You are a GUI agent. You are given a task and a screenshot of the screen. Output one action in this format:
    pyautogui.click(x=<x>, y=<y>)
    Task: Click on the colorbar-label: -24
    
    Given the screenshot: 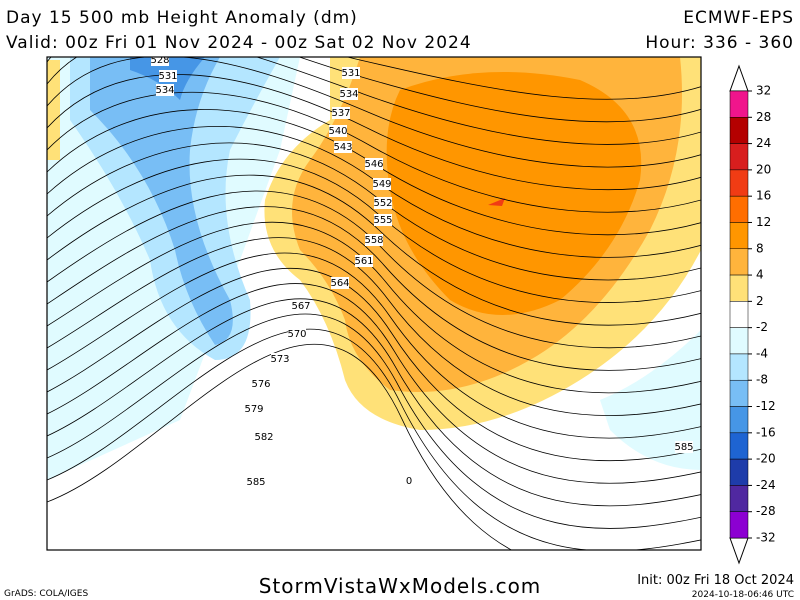 What is the action you would take?
    pyautogui.click(x=766, y=485)
    